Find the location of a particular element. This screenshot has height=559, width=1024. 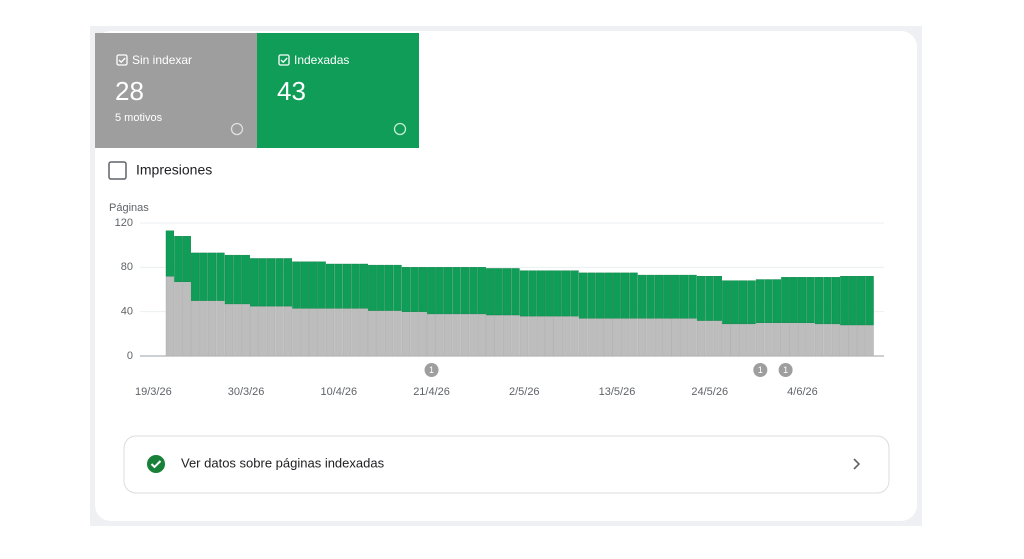

check-mark is located at coordinates (156, 464).